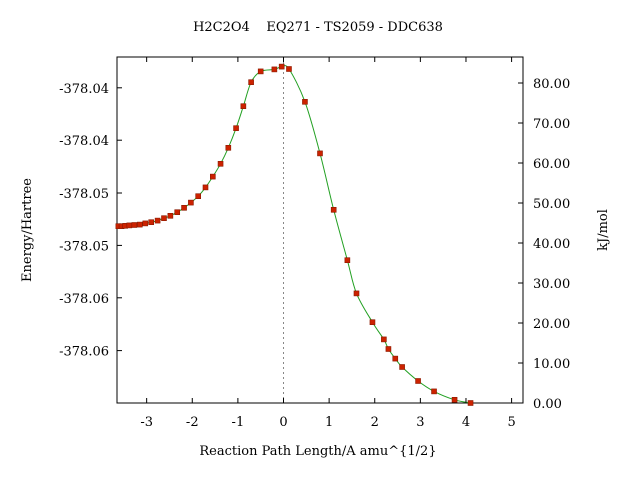 This screenshot has width=640, height=480. I want to click on y-right-tick-label: 20.00, so click(551, 324).